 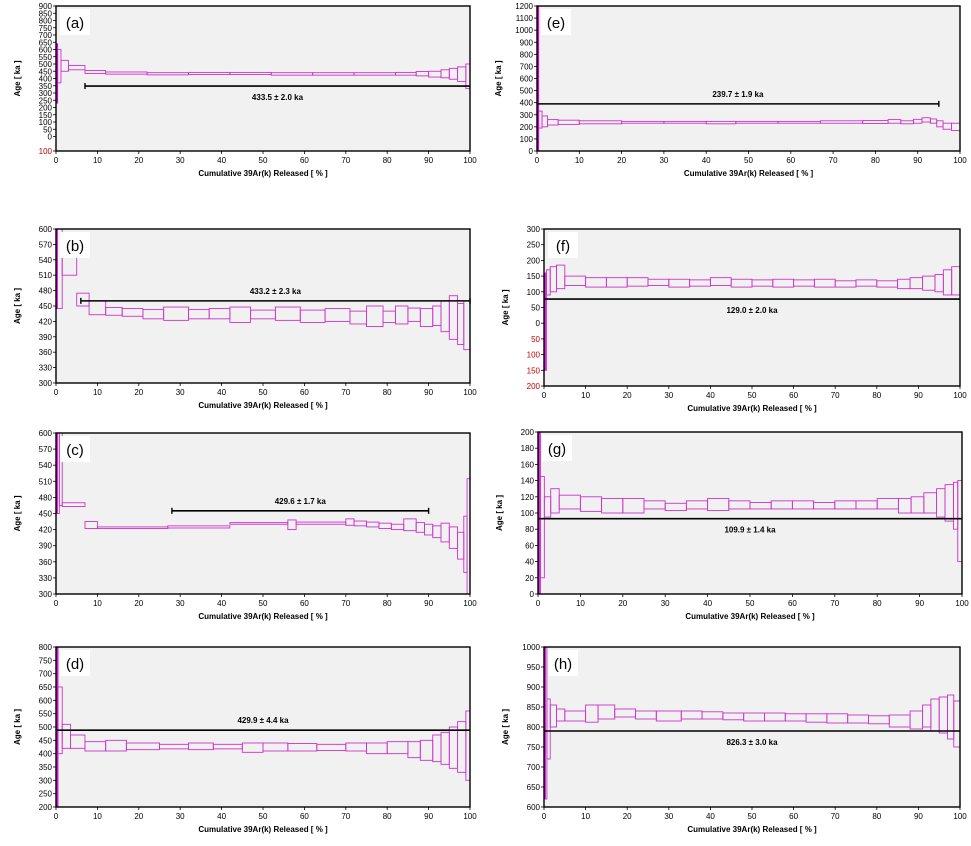 I want to click on y-tick-label: 800, so click(x=534, y=727).